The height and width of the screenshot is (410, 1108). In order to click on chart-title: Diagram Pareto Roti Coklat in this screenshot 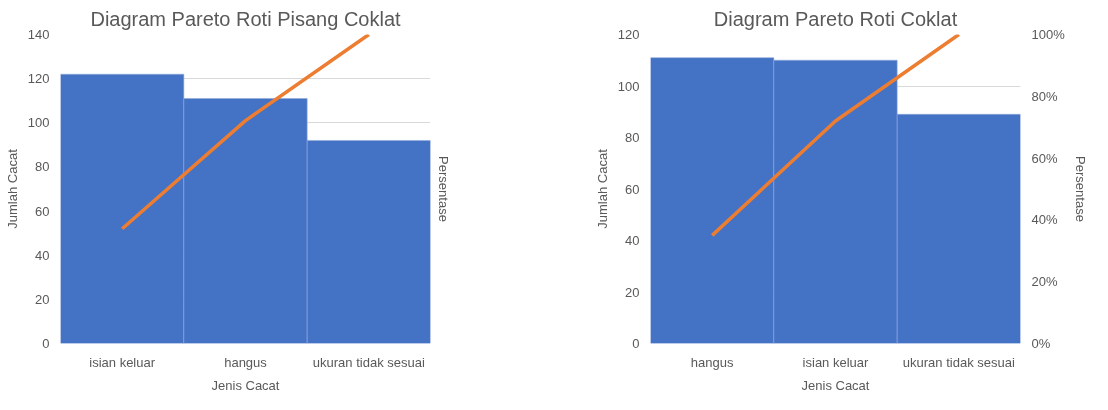, I will do `click(835, 18)`.